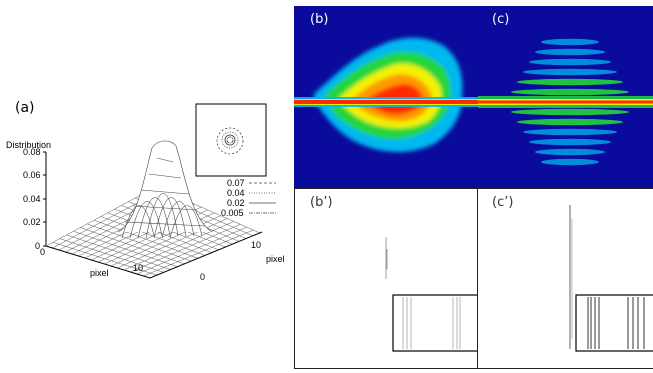 Image resolution: width=653 pixels, height=373 pixels. What do you see at coordinates (138, 268) in the screenshot?
I see `x-tick-label: 10` at bounding box center [138, 268].